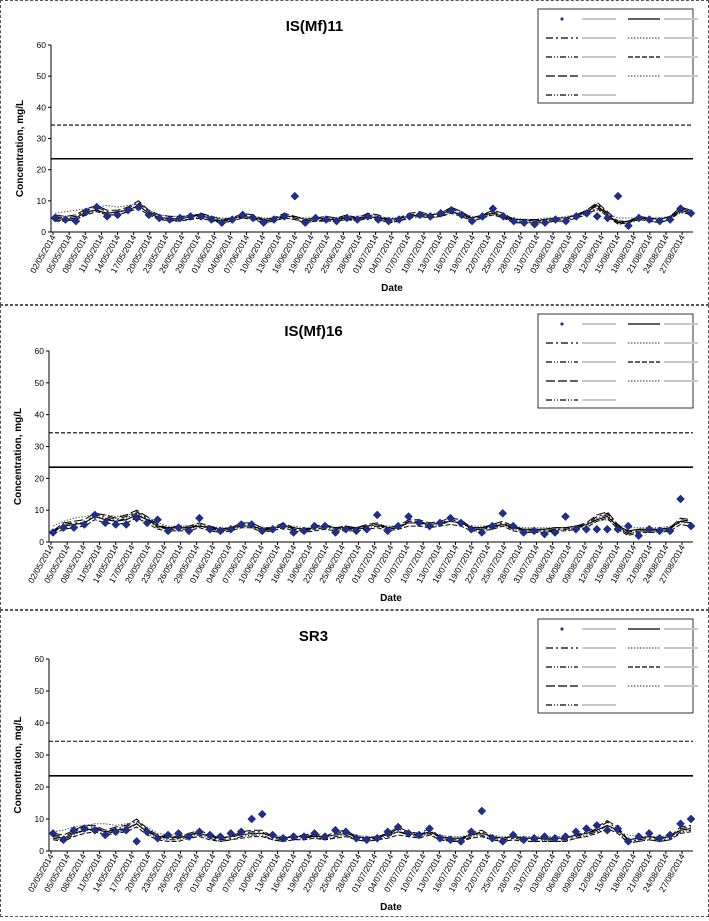 The height and width of the screenshot is (921, 709). What do you see at coordinates (391, 598) in the screenshot?
I see `x-axis-label: Date` at bounding box center [391, 598].